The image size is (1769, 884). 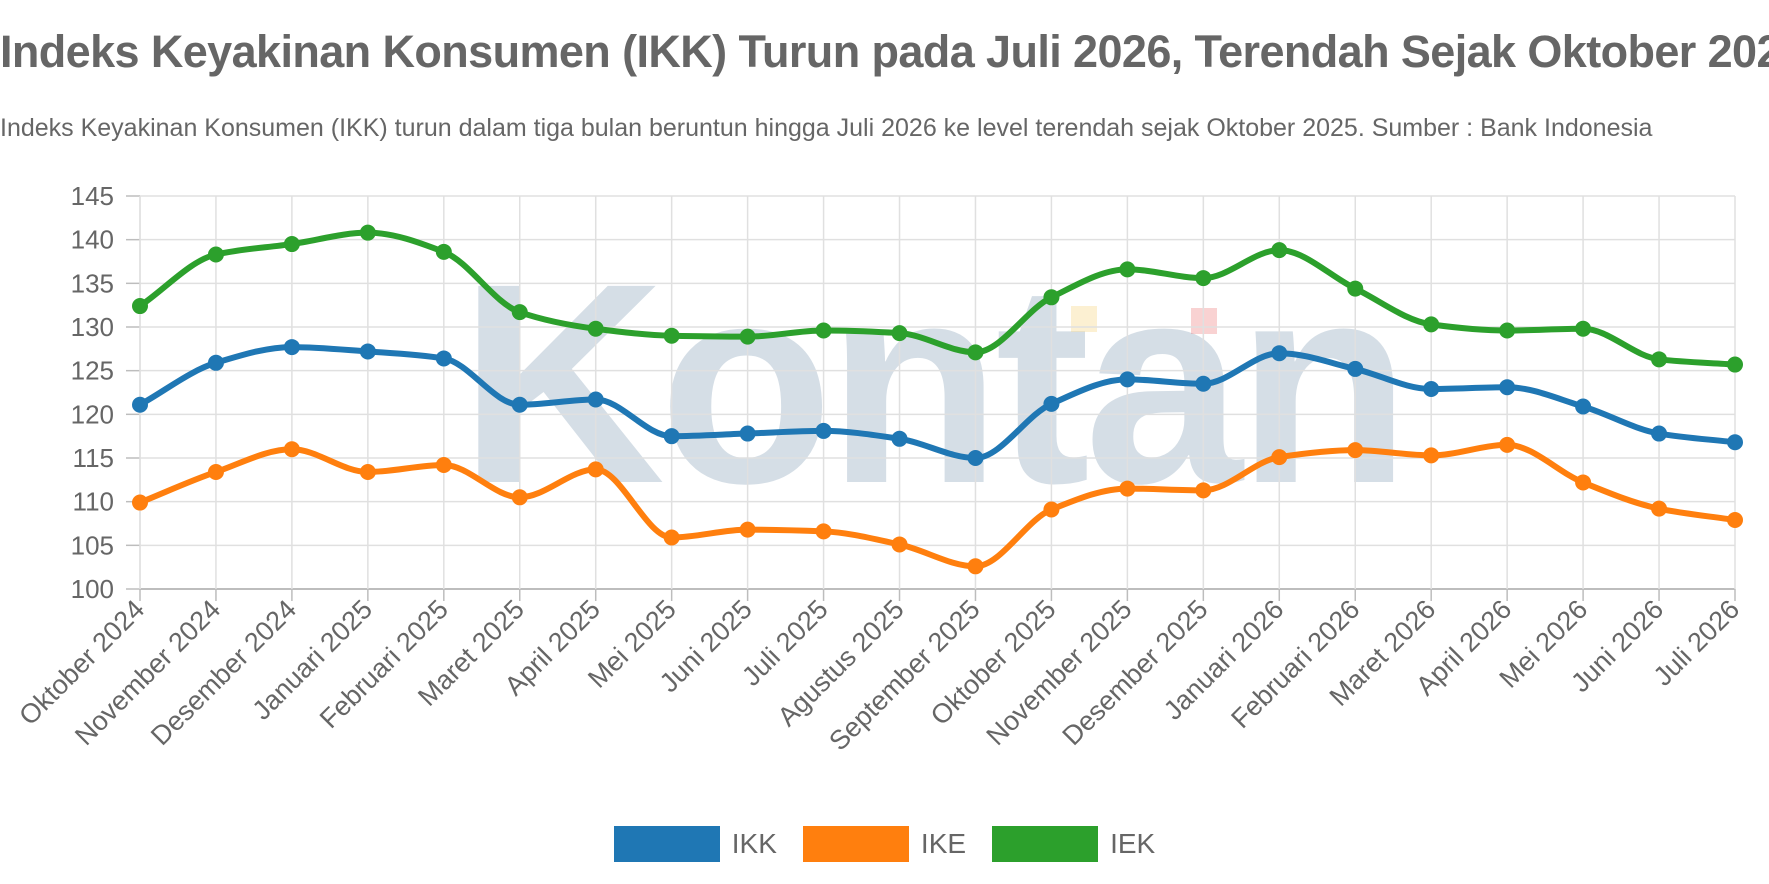 I want to click on legend-item-ike: IKE, so click(x=884, y=844).